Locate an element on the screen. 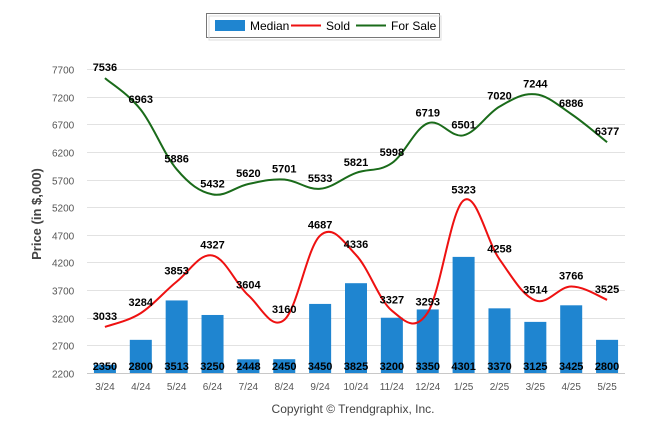 Image resolution: width=646 pixels, height=439 pixels. y-tick-label: 6200 is located at coordinates (63, 154).